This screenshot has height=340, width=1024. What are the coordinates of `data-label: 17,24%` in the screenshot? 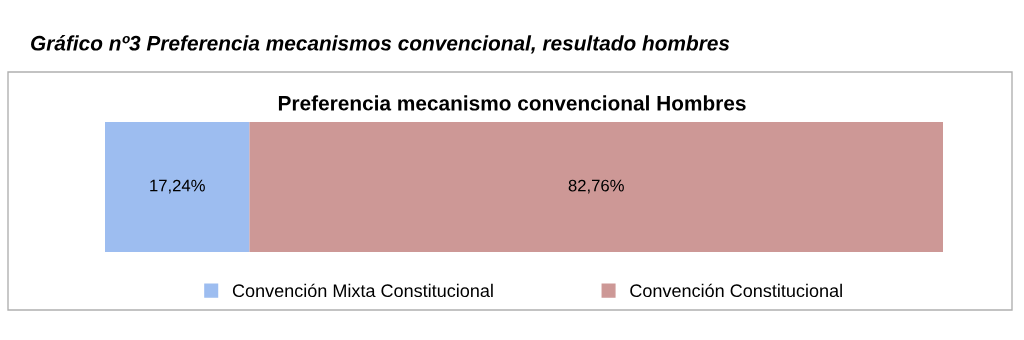 It's located at (177, 186).